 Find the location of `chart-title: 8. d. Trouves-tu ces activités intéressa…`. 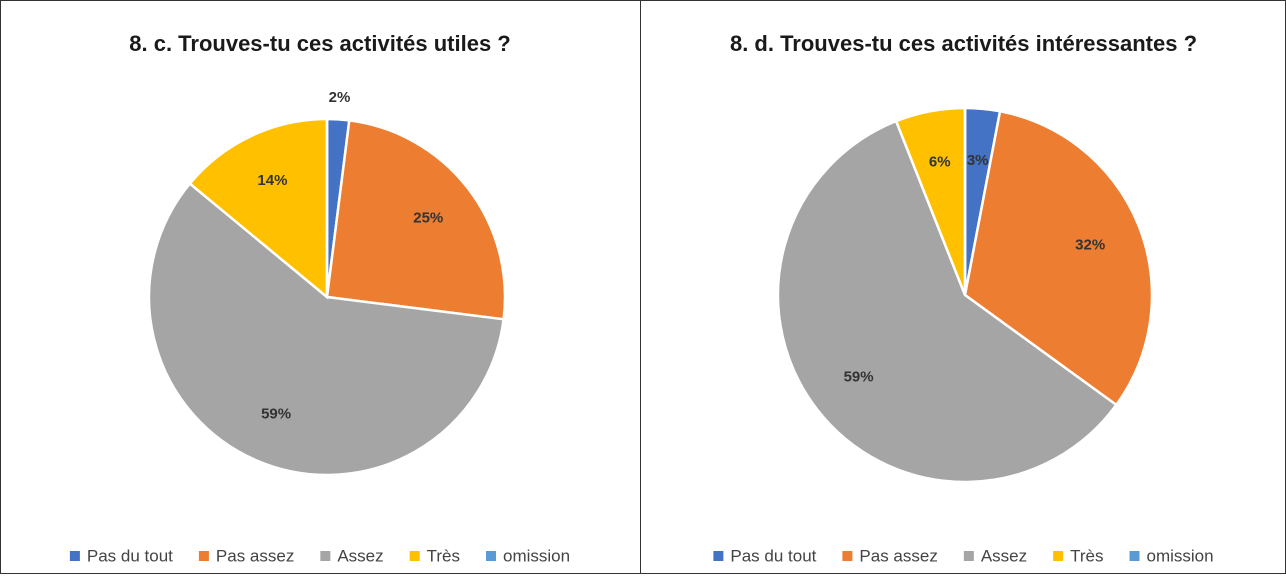

chart-title: 8. d. Trouves-tu ces activités intéressa… is located at coordinates (963, 43).